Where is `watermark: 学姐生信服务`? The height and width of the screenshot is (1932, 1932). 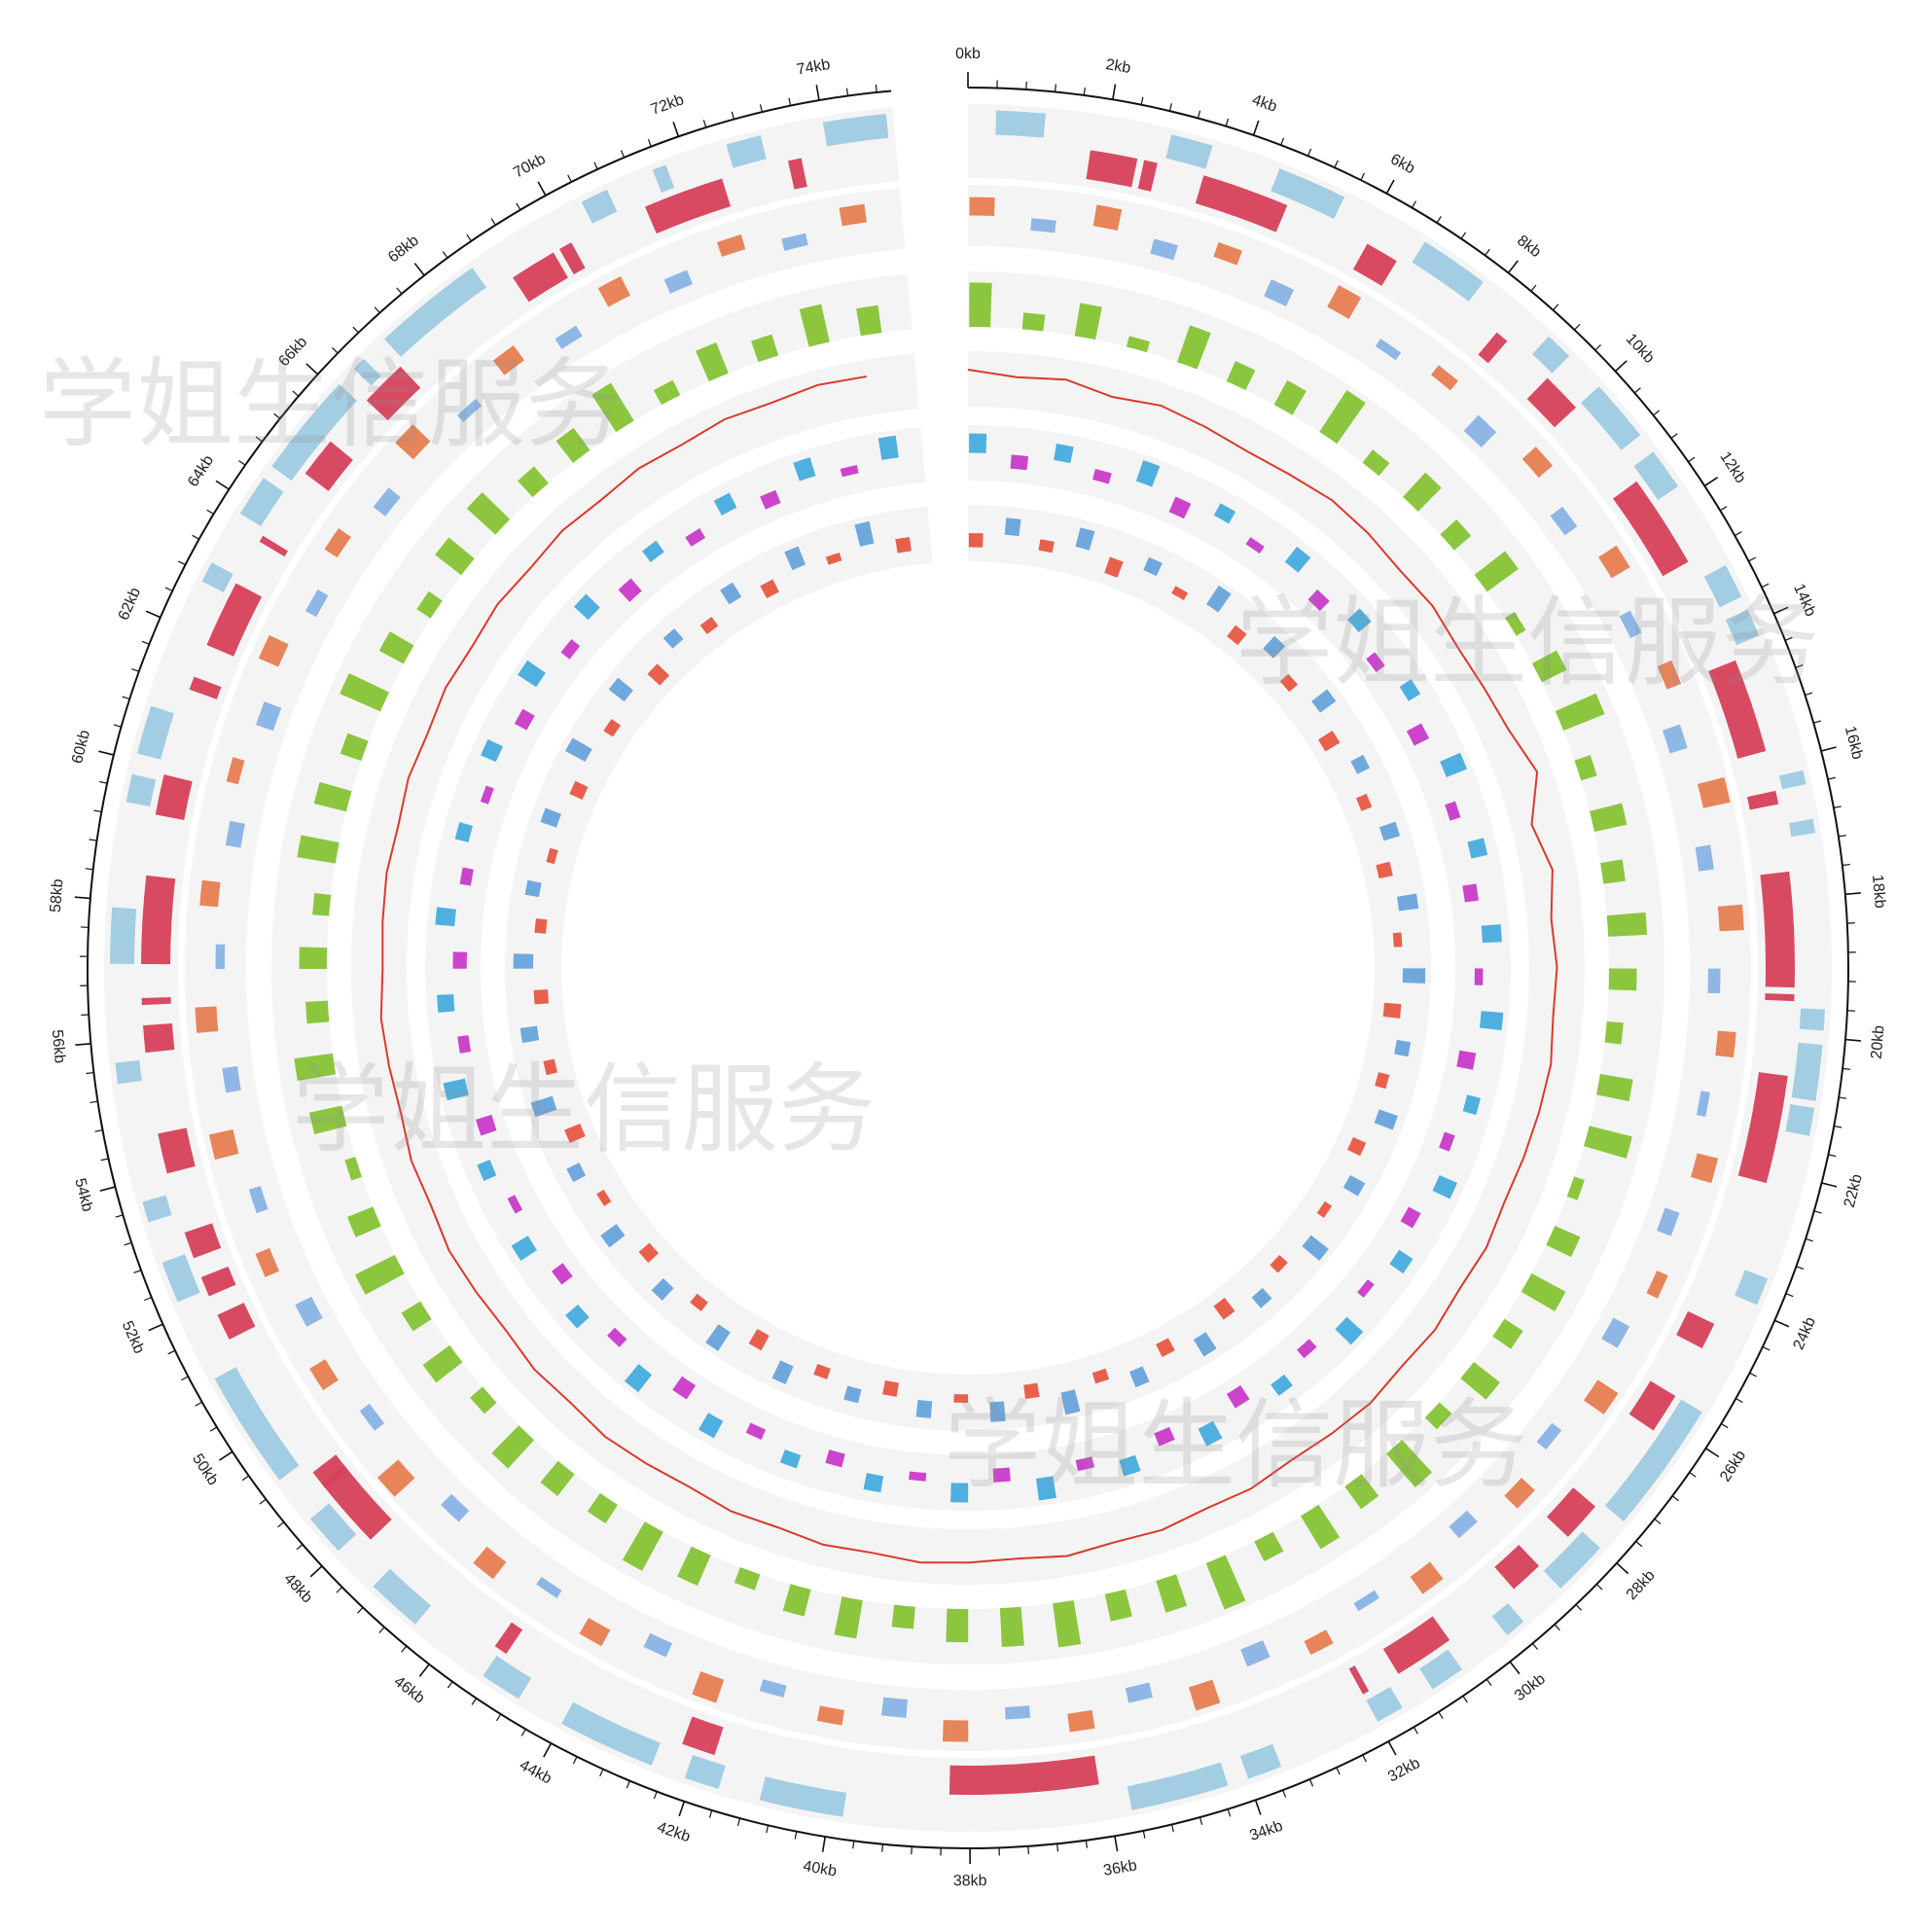
watermark: 学姐生信服务 is located at coordinates (1527, 642).